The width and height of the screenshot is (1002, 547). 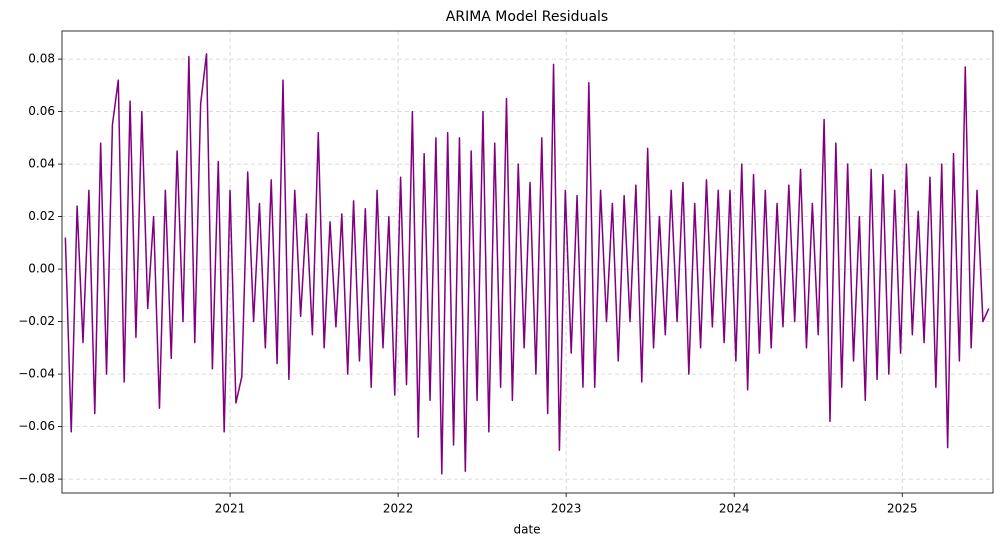 What do you see at coordinates (41, 164) in the screenshot?
I see `y-tick-label: 0.04` at bounding box center [41, 164].